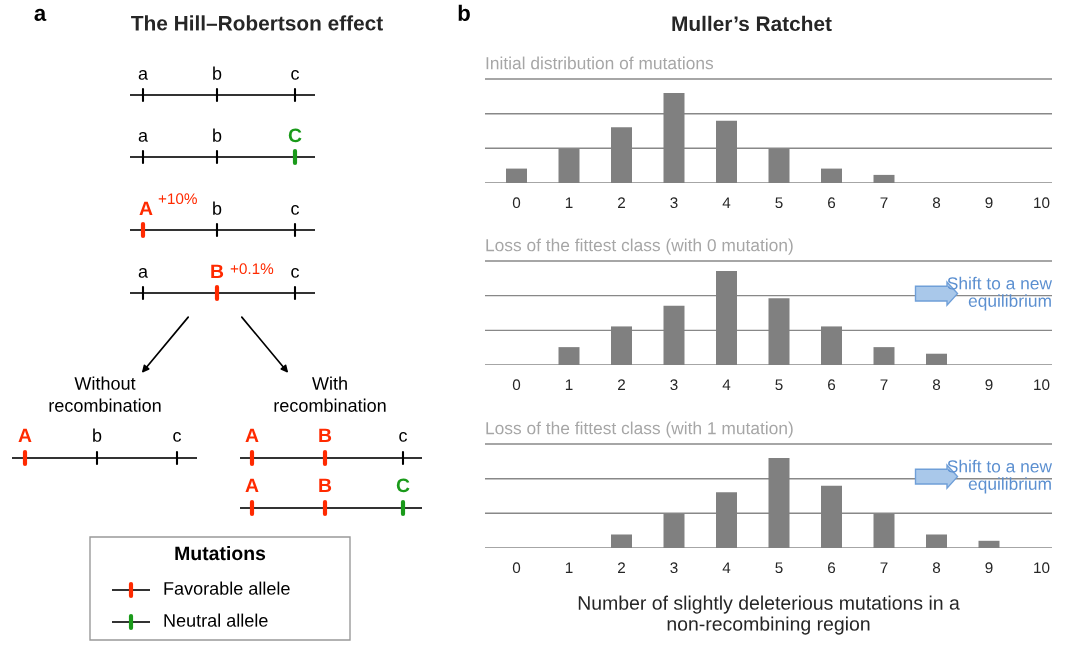  I want to click on chart-subtitle: Loss of the fittest class (with 0 mutation), so click(639, 246).